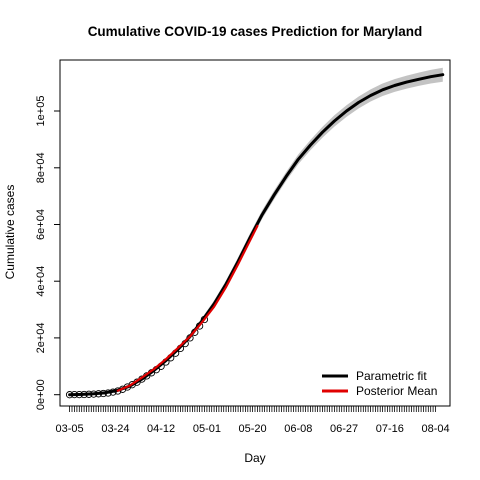 The height and width of the screenshot is (480, 480). What do you see at coordinates (391, 376) in the screenshot?
I see `legend-label: Parametric fit` at bounding box center [391, 376].